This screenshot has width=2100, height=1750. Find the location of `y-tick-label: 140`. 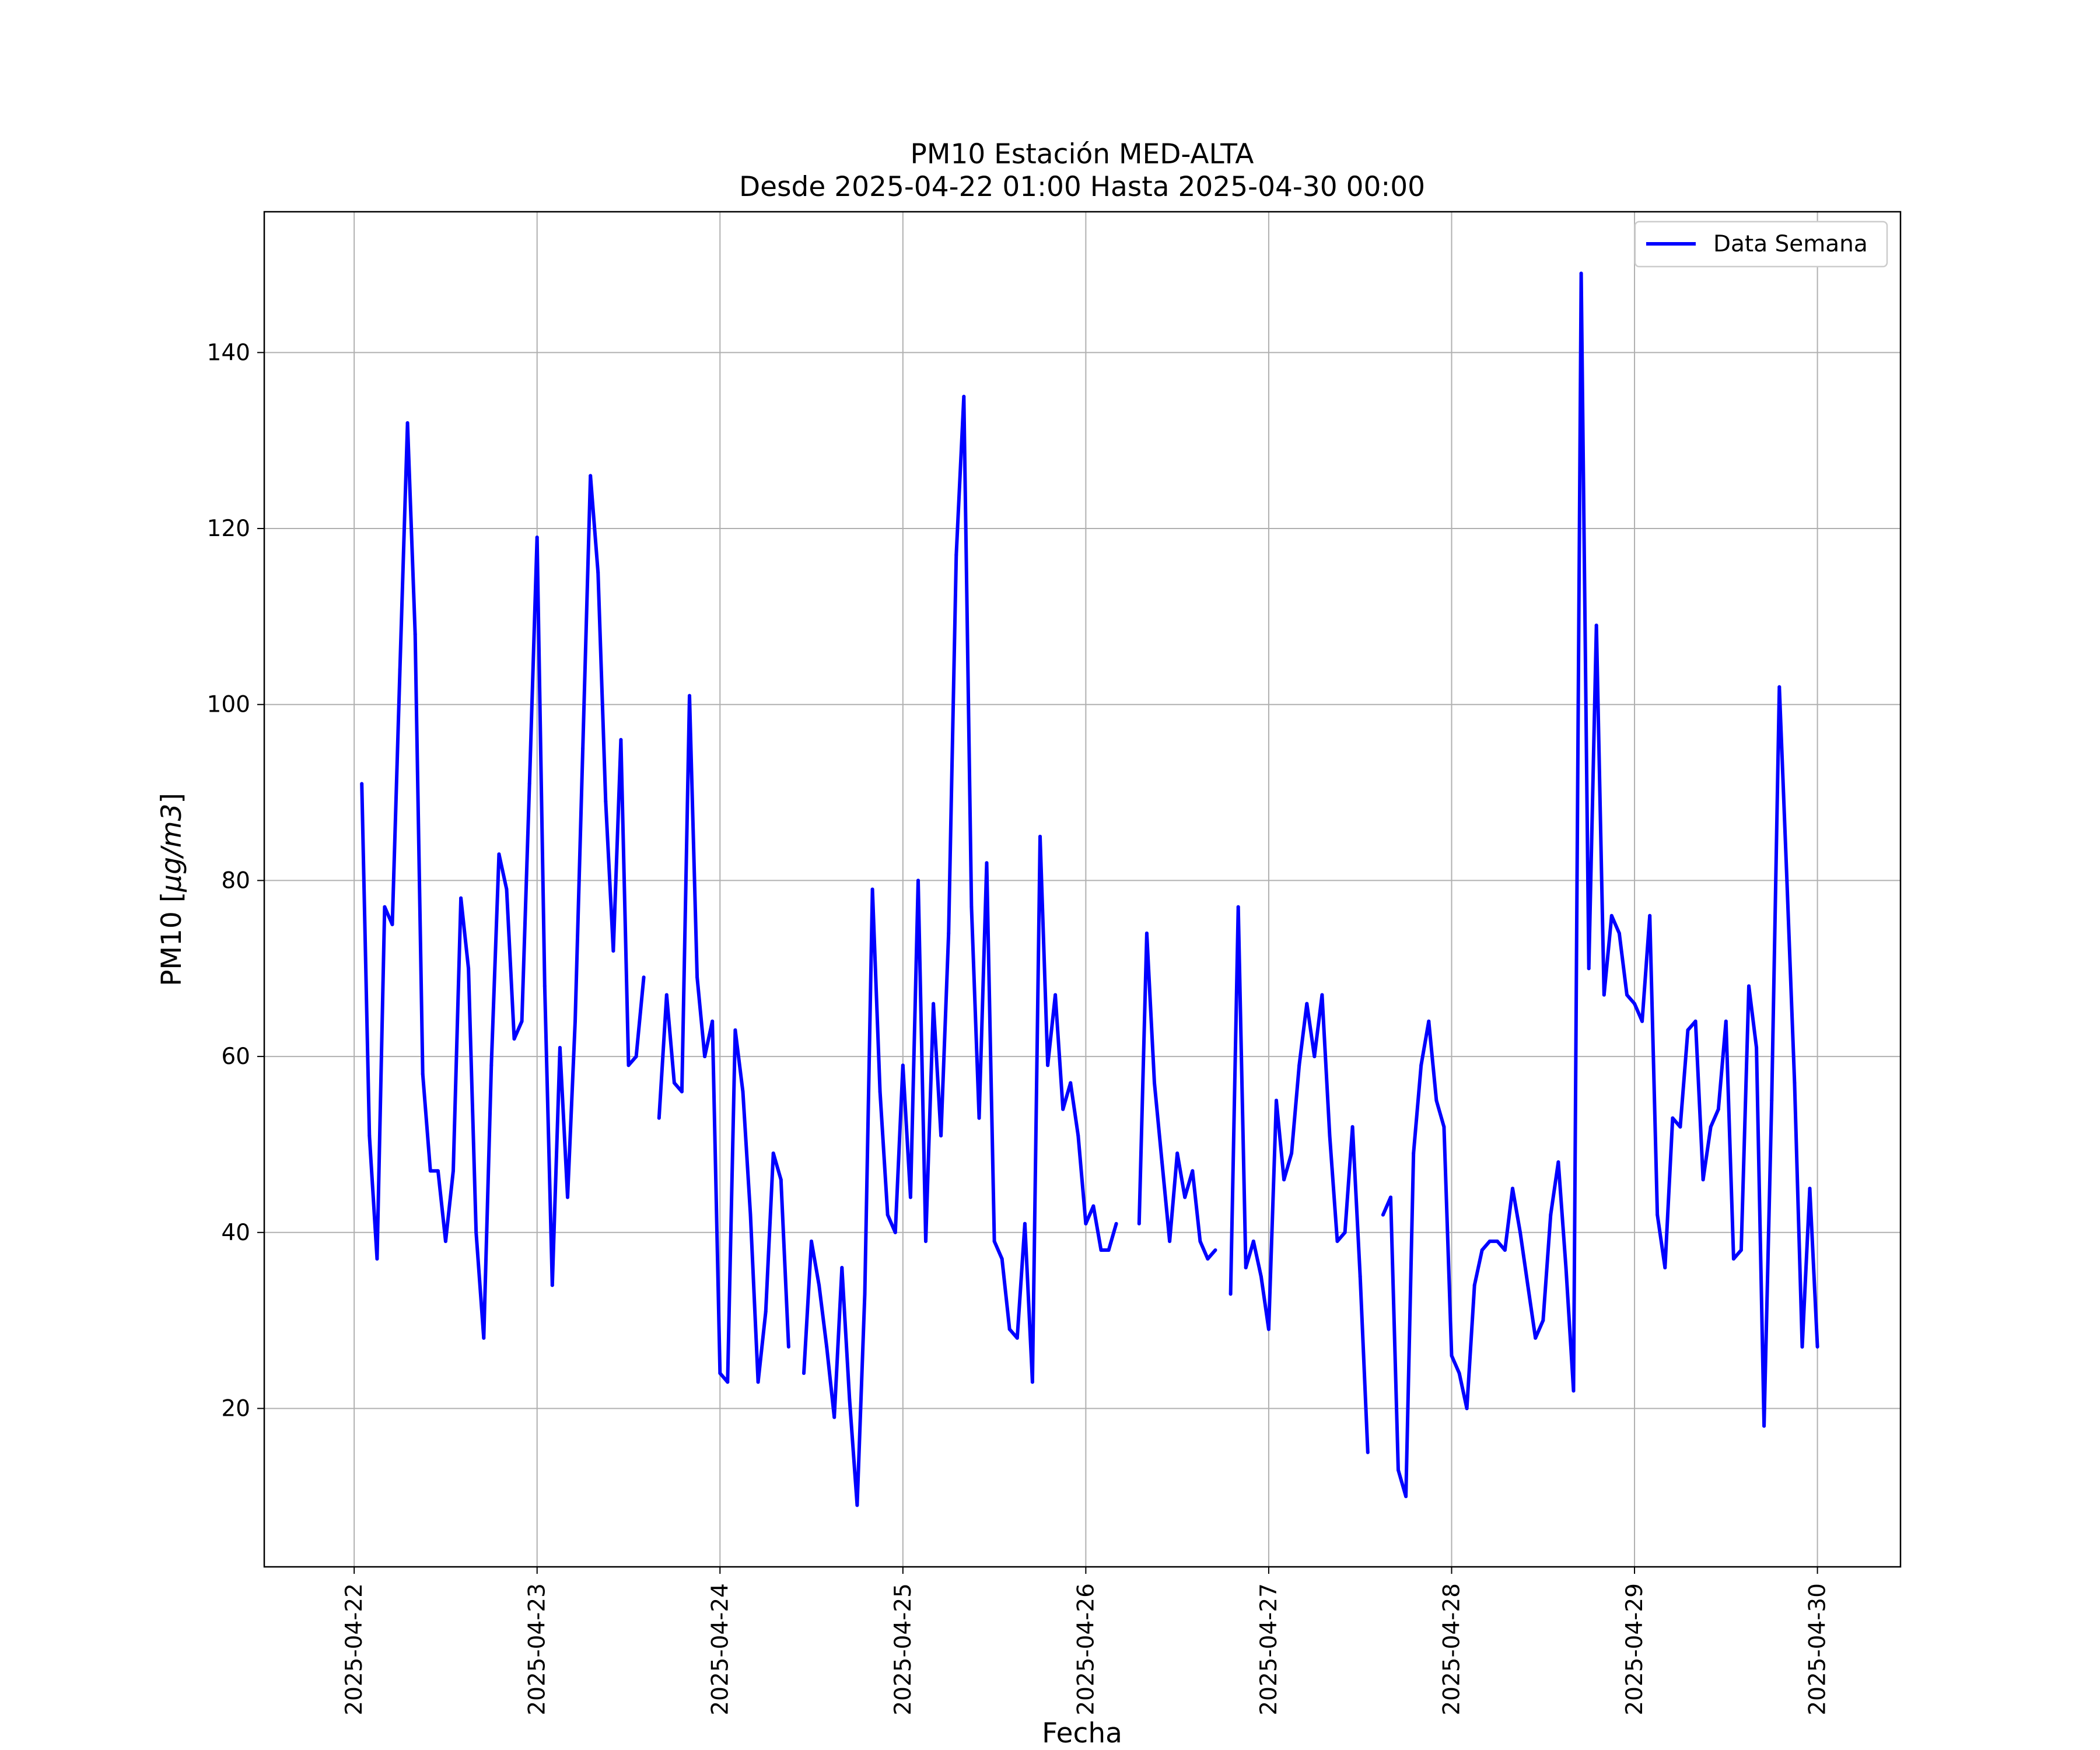

y-tick-label: 140 is located at coordinates (228, 353).